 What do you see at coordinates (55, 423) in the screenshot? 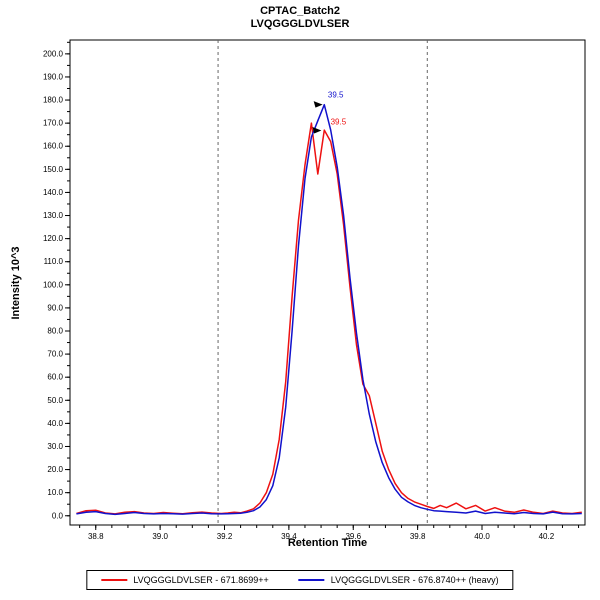
I see `y-tick-label: 40.0` at bounding box center [55, 423].